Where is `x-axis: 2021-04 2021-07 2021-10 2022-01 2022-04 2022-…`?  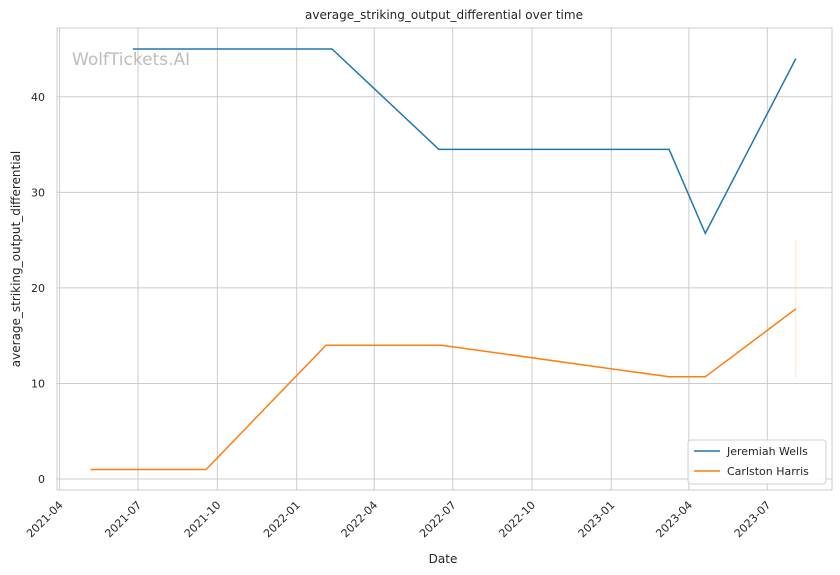 x-axis: 2021-04 2021-07 2021-10 2022-01 2022-04 2022-… is located at coordinates (398, 520).